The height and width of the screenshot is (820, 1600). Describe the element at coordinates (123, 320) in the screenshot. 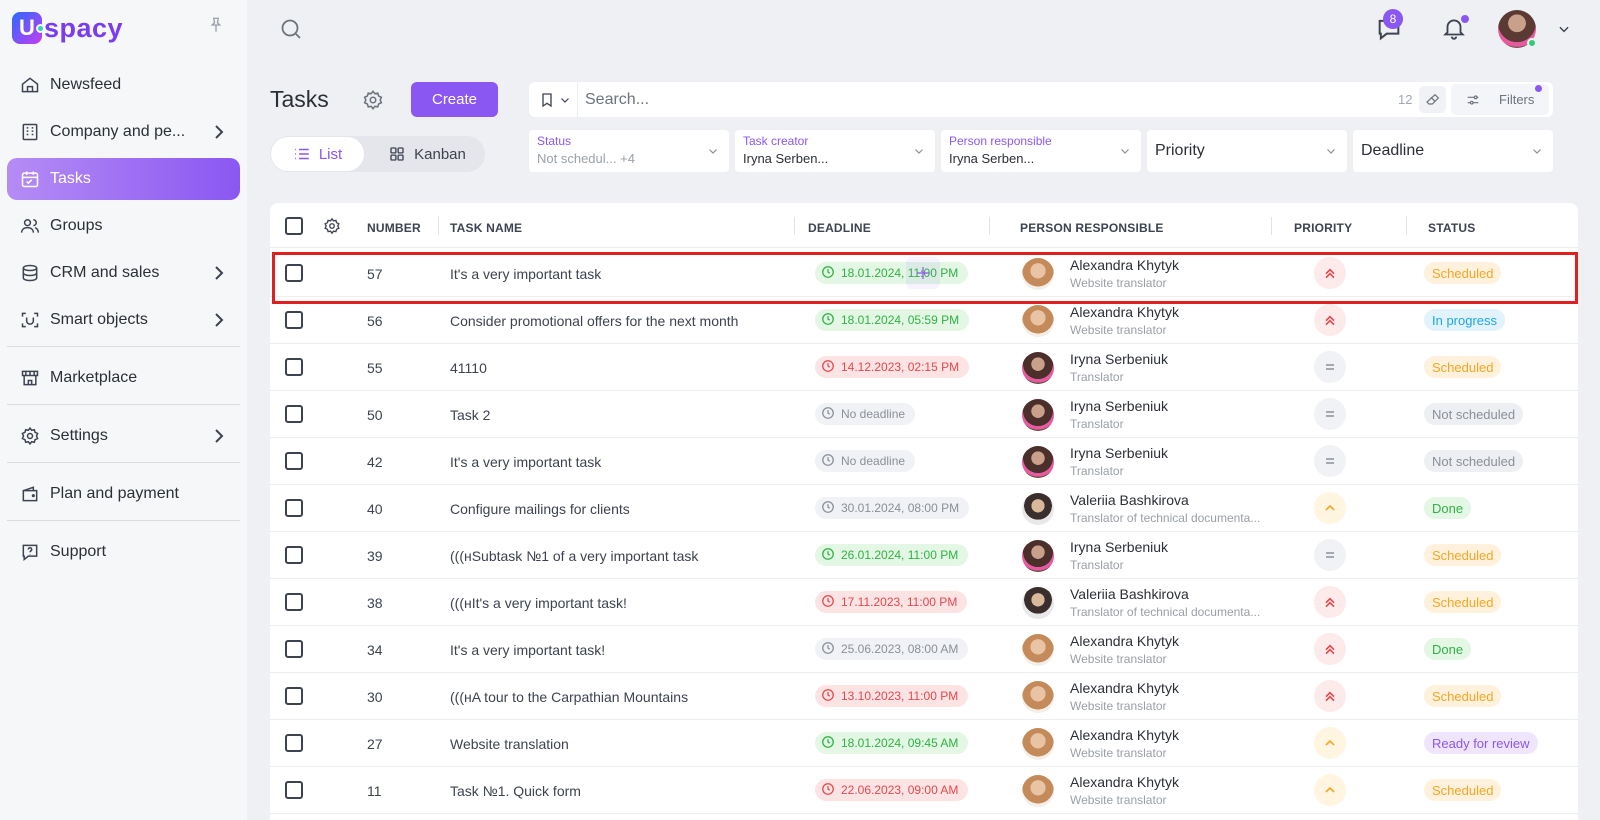

I see `sidebar-item-smart-objects: Smart objects` at that location.